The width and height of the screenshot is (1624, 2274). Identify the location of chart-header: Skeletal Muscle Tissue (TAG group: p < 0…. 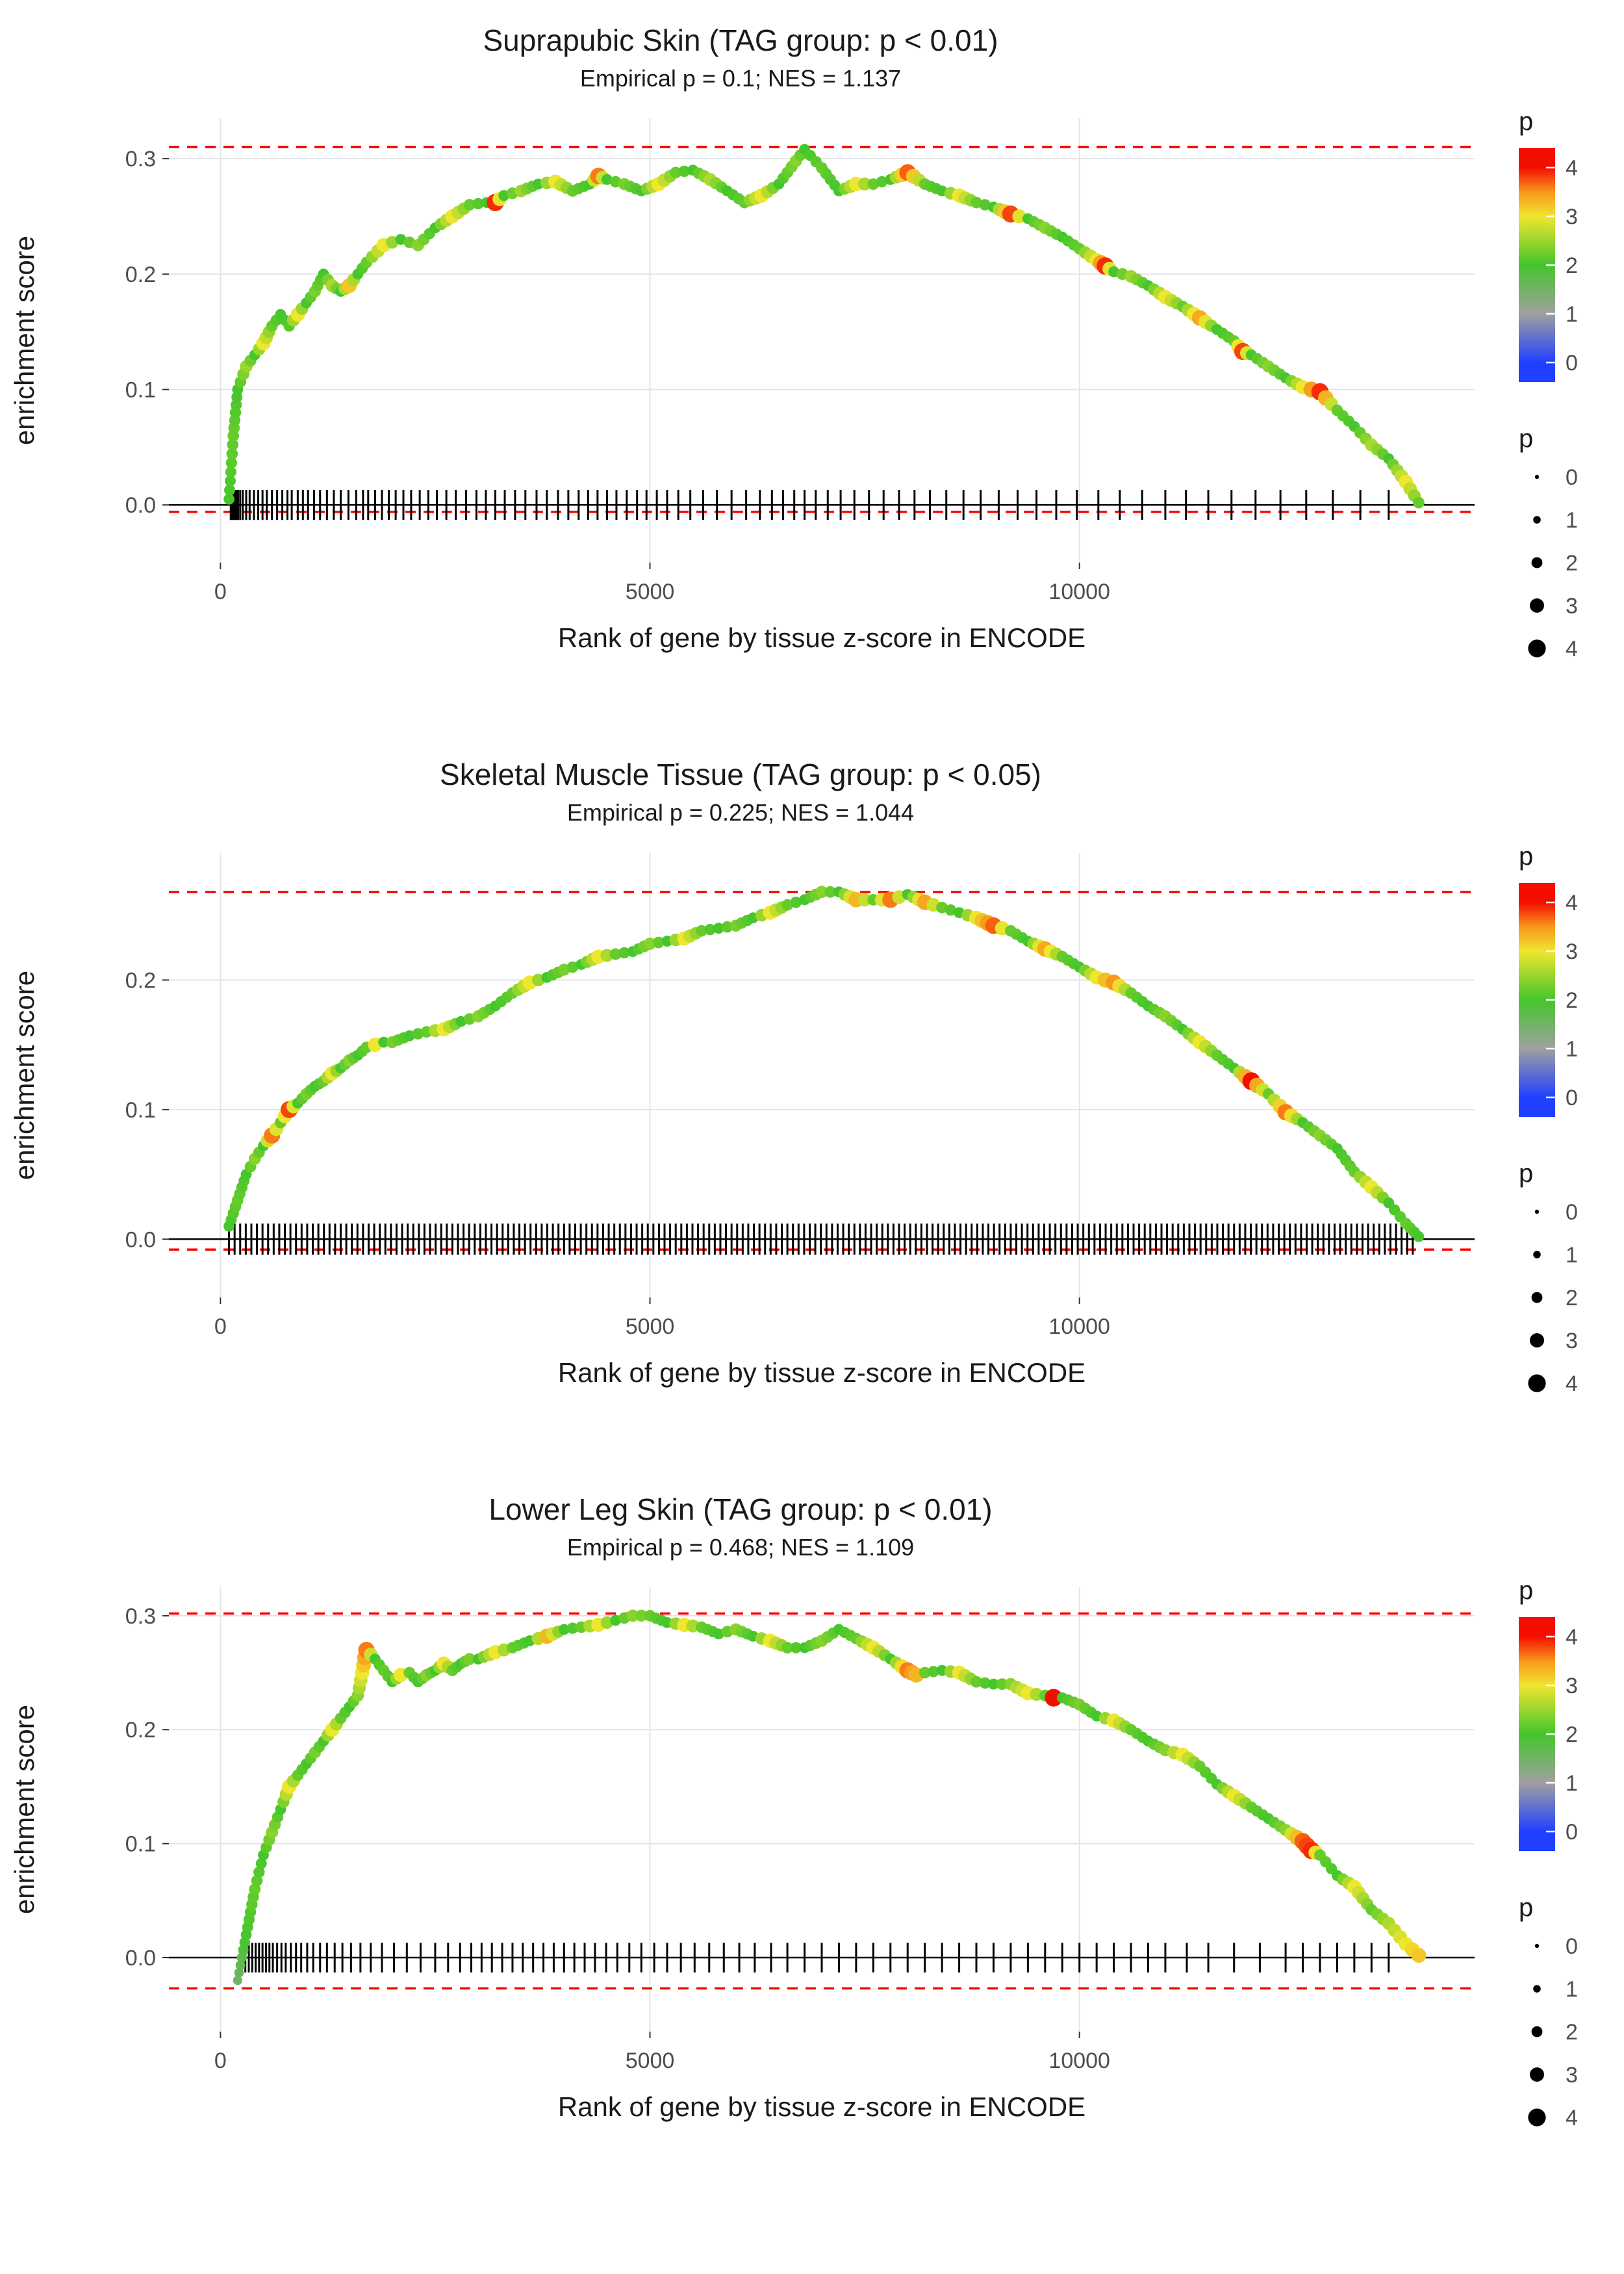
(740, 791).